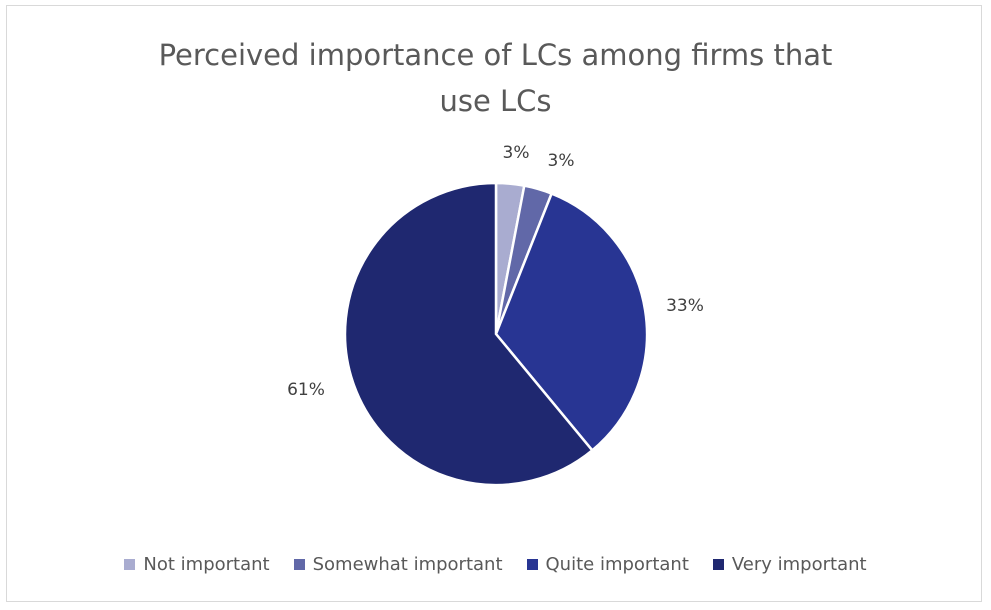 Image resolution: width=991 pixels, height=610 pixels. Describe the element at coordinates (617, 564) in the screenshot. I see `legend-label-quite-important: Quite important` at that location.